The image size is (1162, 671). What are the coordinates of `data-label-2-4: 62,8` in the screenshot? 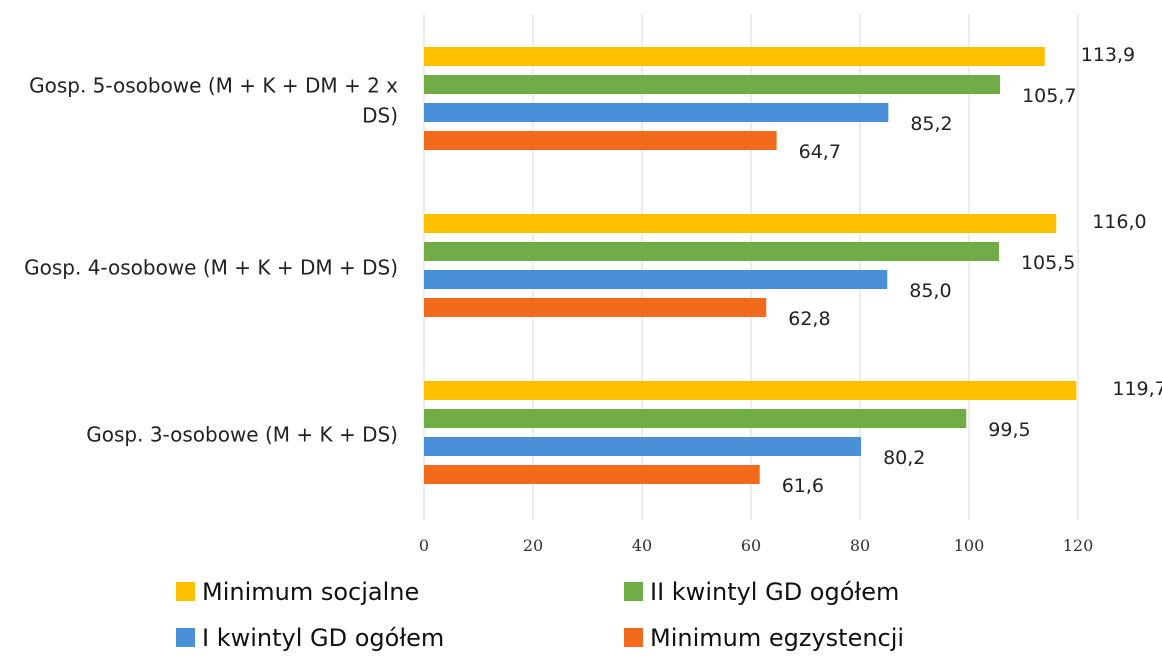 It's located at (809, 319).